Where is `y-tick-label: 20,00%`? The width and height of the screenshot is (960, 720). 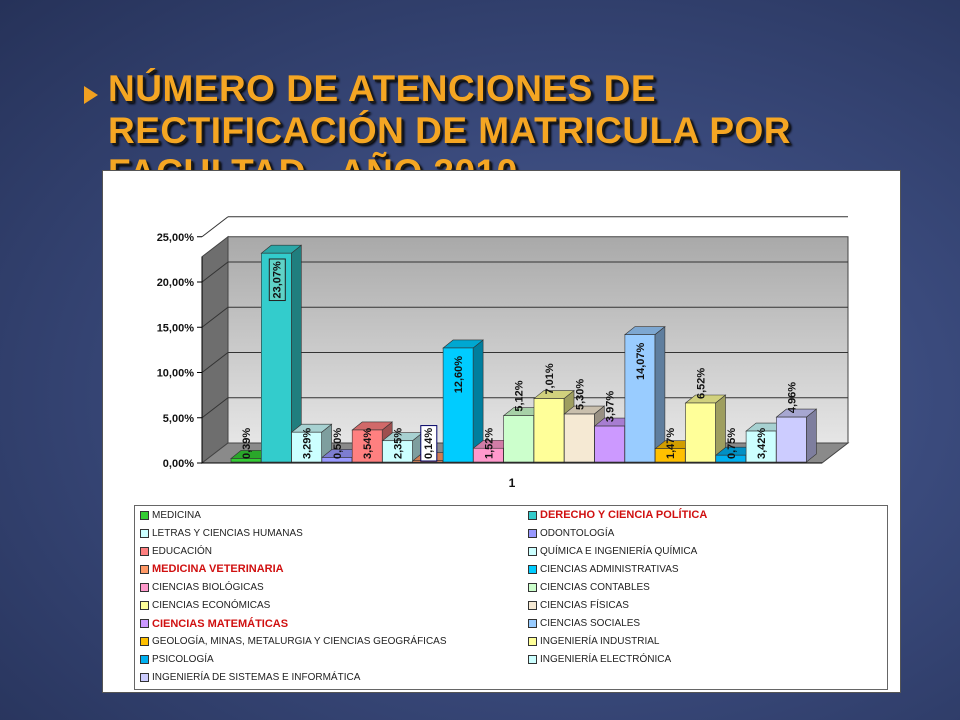
y-tick-label: 20,00% is located at coordinates (176, 283).